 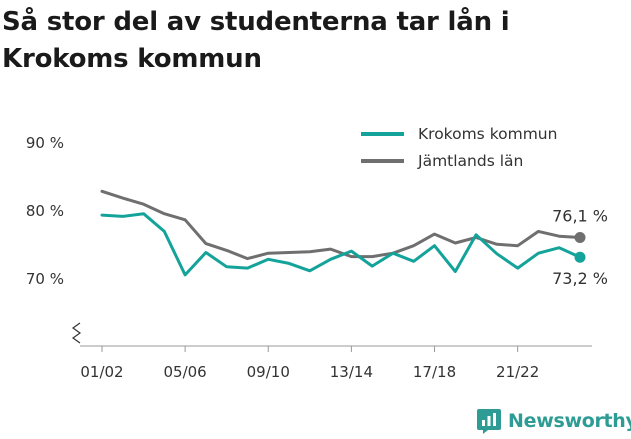 What do you see at coordinates (489, 421) in the screenshot?
I see `newsworthy-logo-icon` at bounding box center [489, 421].